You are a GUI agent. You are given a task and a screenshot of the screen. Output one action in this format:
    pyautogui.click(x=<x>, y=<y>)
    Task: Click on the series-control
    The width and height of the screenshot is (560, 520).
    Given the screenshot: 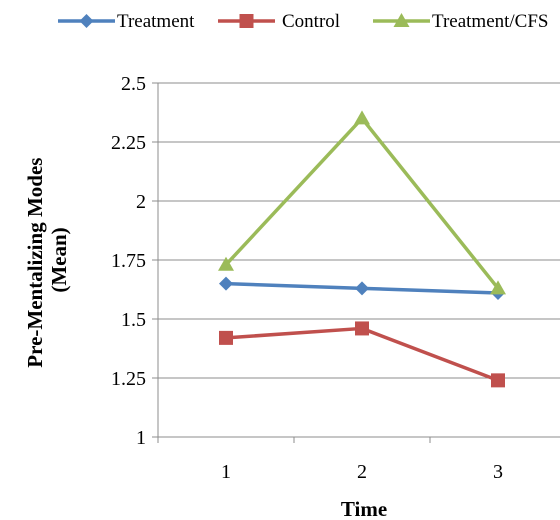 What is the action you would take?
    pyautogui.click(x=362, y=354)
    